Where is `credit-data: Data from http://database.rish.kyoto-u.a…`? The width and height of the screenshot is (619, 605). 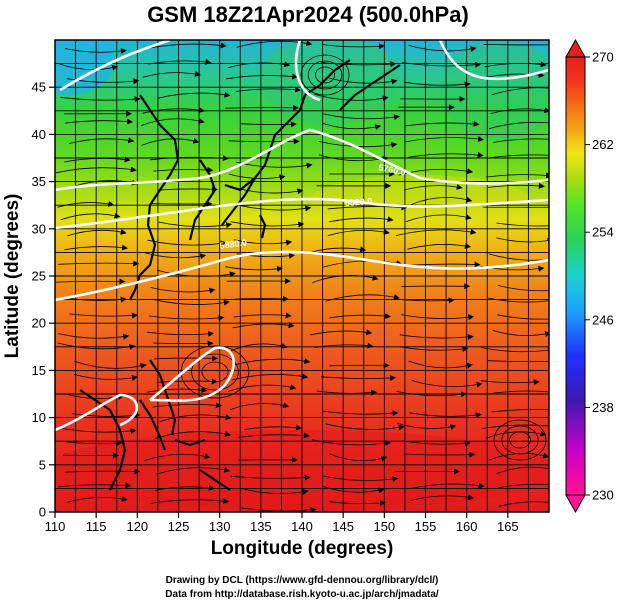
credit-data: Data from http://database.rish.kyoto-u.a… is located at coordinates (302, 594).